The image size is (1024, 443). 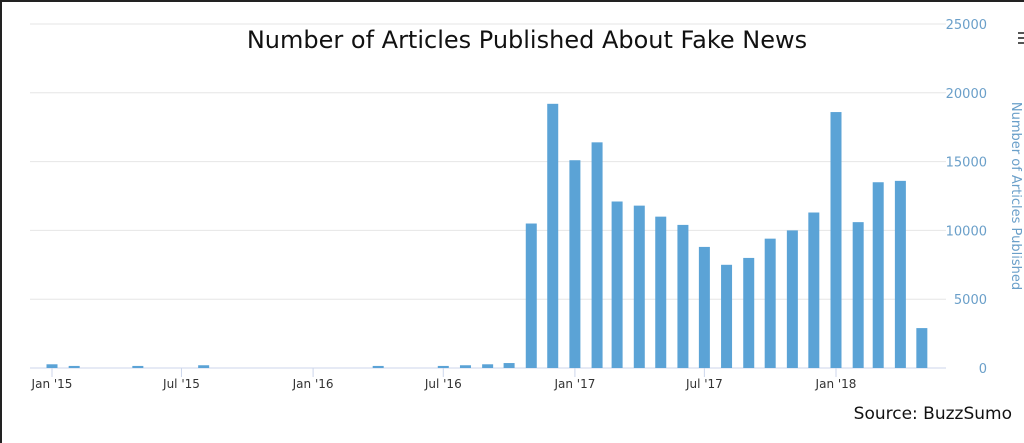 I want to click on x-tick-label: Jan '15, so click(x=52, y=384).